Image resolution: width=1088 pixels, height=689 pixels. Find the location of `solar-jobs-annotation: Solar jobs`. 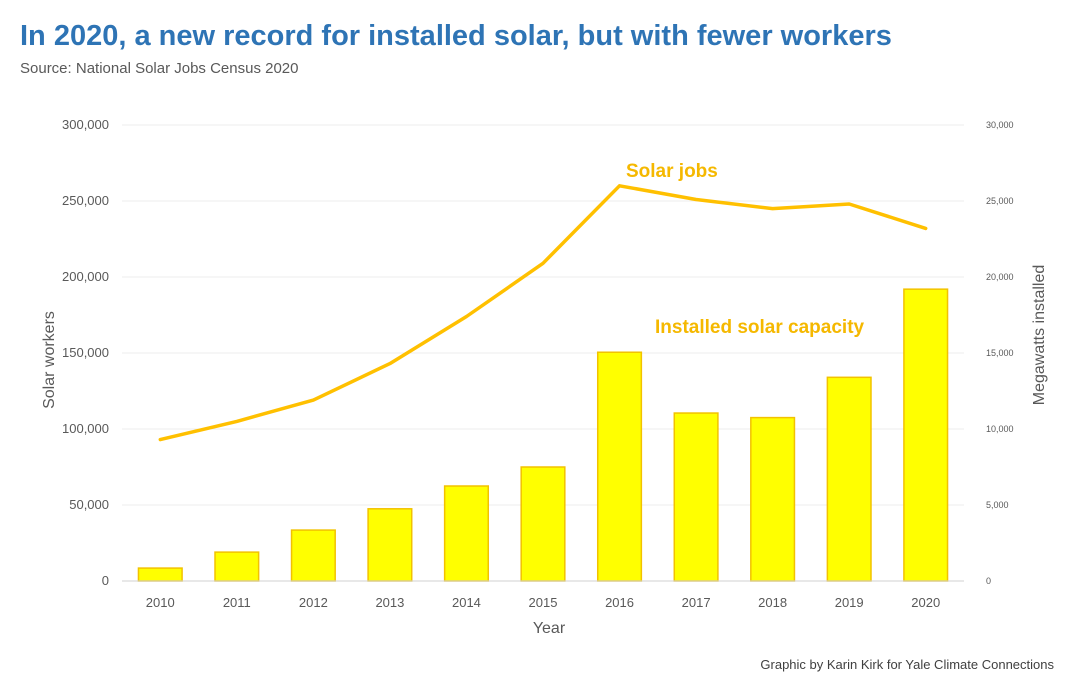

solar-jobs-annotation: Solar jobs is located at coordinates (672, 171).